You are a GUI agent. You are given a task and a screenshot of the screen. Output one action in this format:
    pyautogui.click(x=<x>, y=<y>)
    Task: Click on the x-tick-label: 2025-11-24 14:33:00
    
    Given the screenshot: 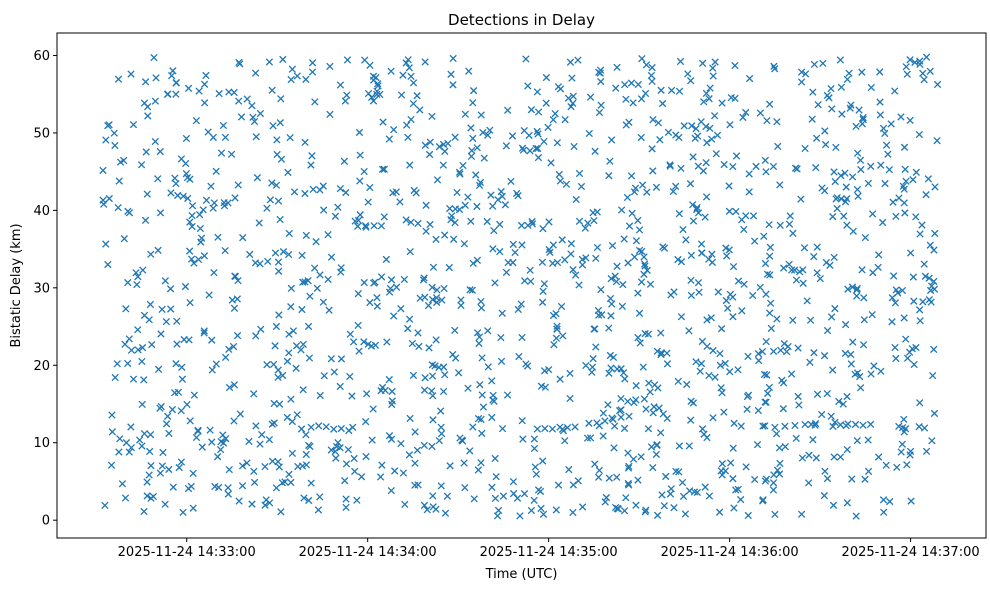 What is the action you would take?
    pyautogui.click(x=187, y=552)
    